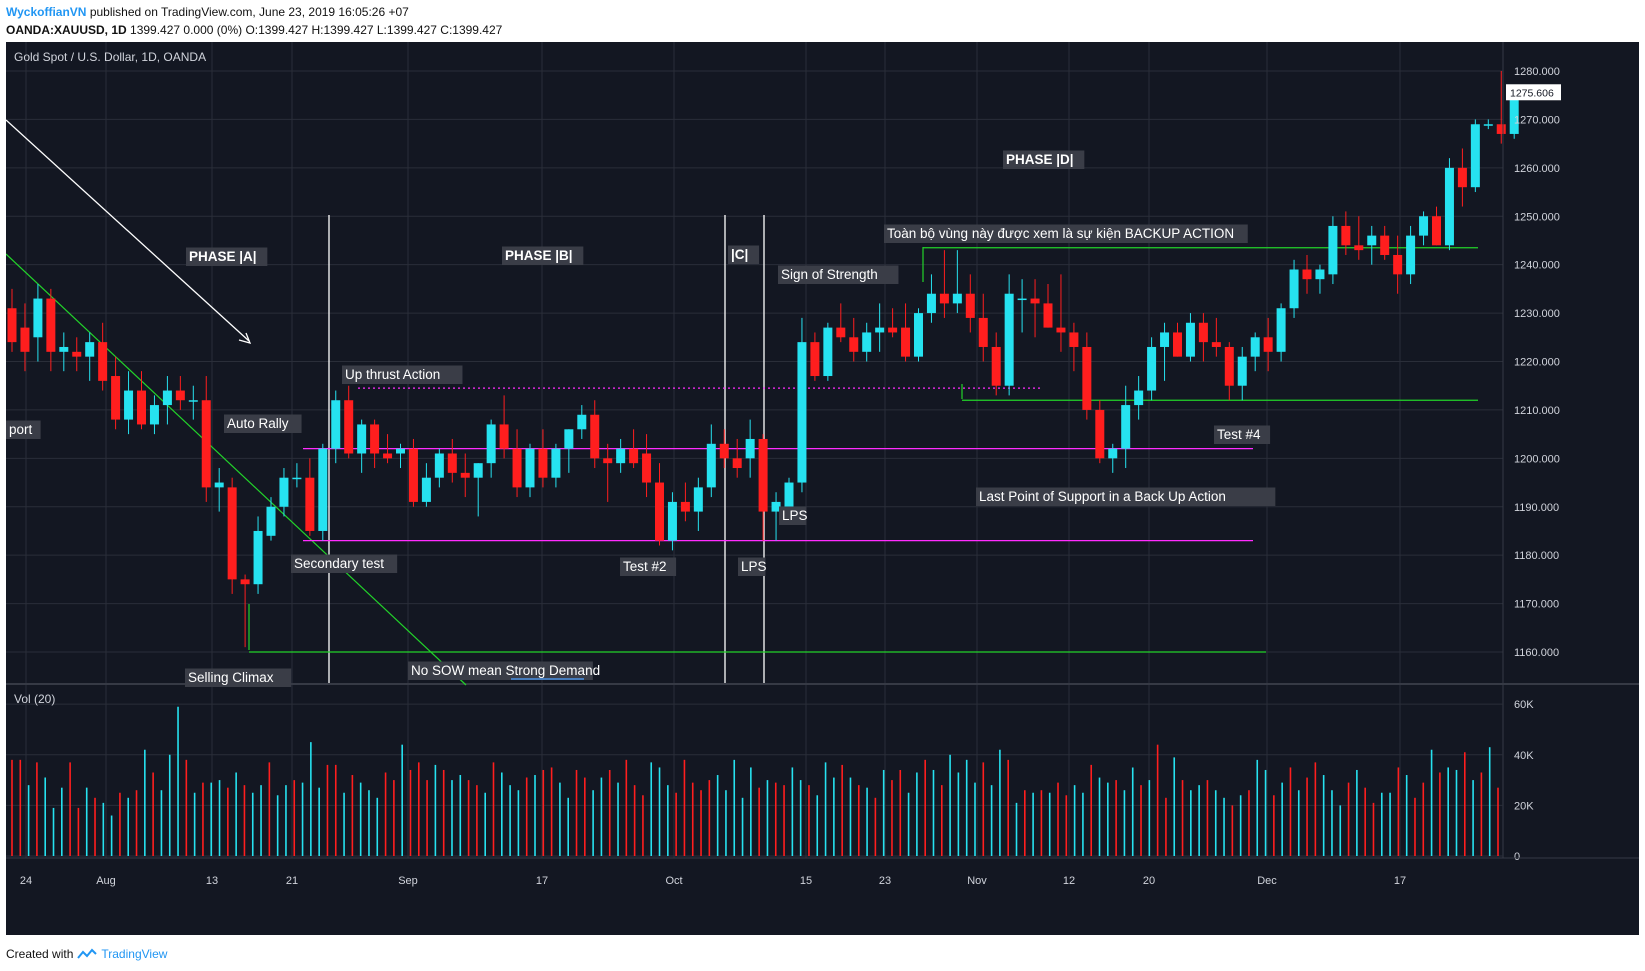 This screenshot has height=971, width=1645. What do you see at coordinates (1537, 120) in the screenshot?
I see `price-tick-label: 1270.000` at bounding box center [1537, 120].